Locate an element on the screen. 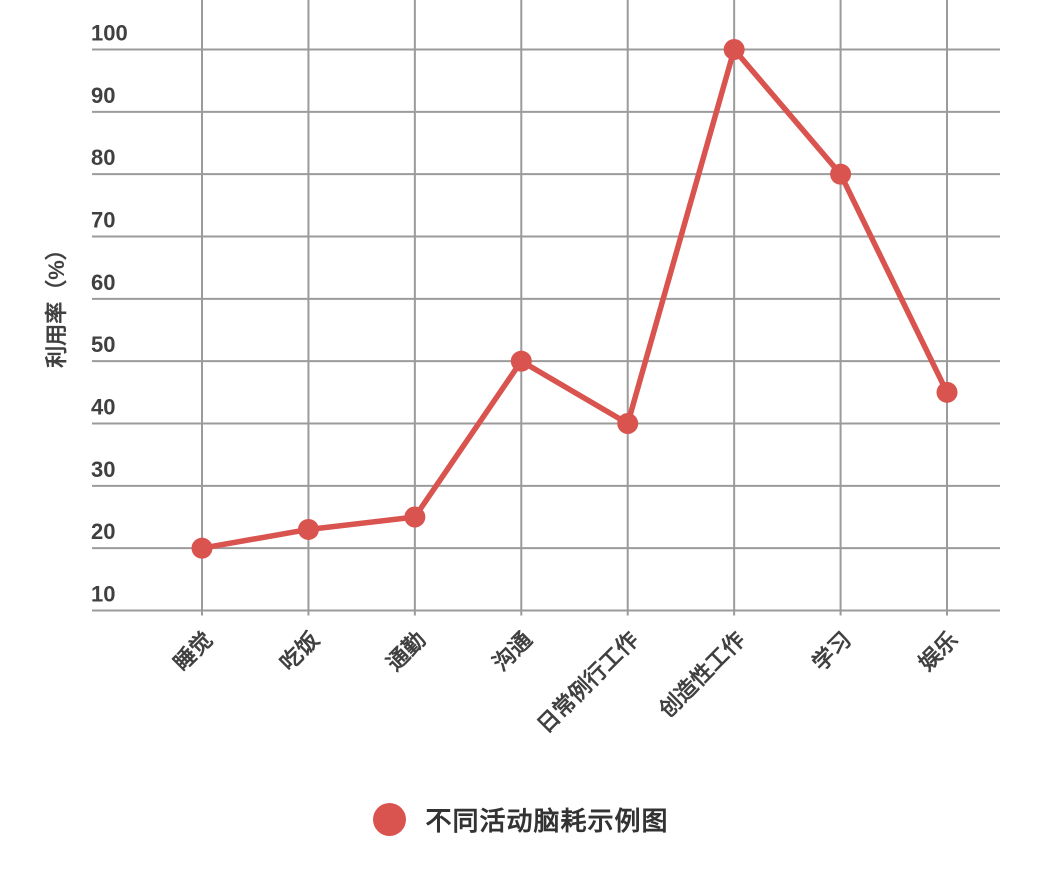  y-tick-label: 100 is located at coordinates (109, 33).